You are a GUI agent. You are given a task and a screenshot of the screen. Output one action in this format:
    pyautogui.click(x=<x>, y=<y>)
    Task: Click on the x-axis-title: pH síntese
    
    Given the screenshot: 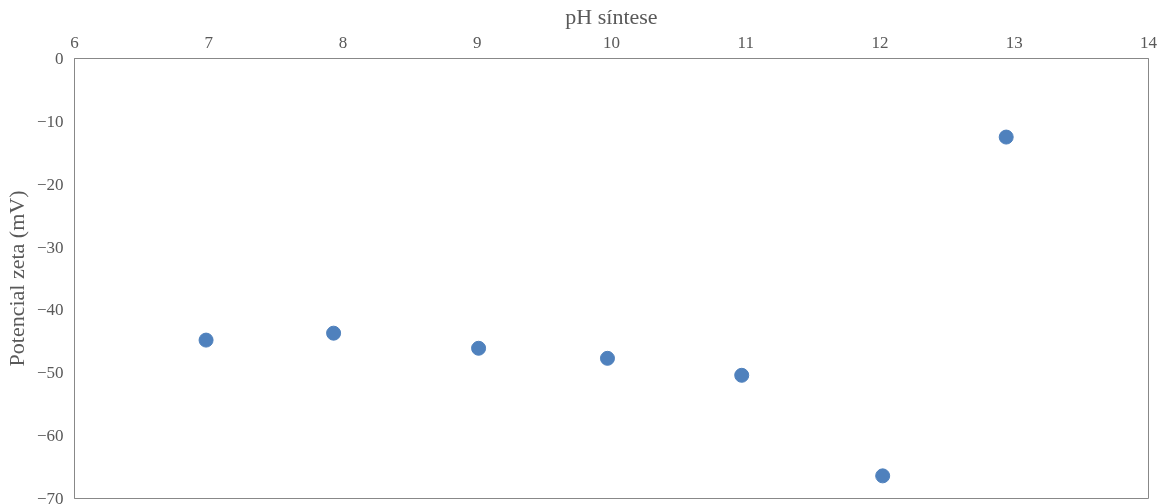 What is the action you would take?
    pyautogui.click(x=611, y=16)
    